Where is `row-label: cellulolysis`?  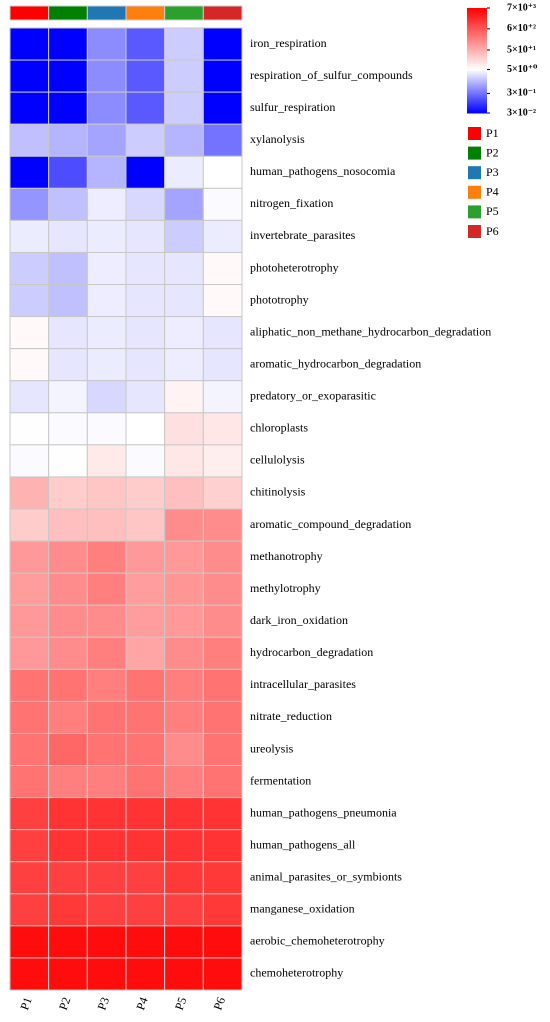 row-label: cellulolysis is located at coordinates (277, 460).